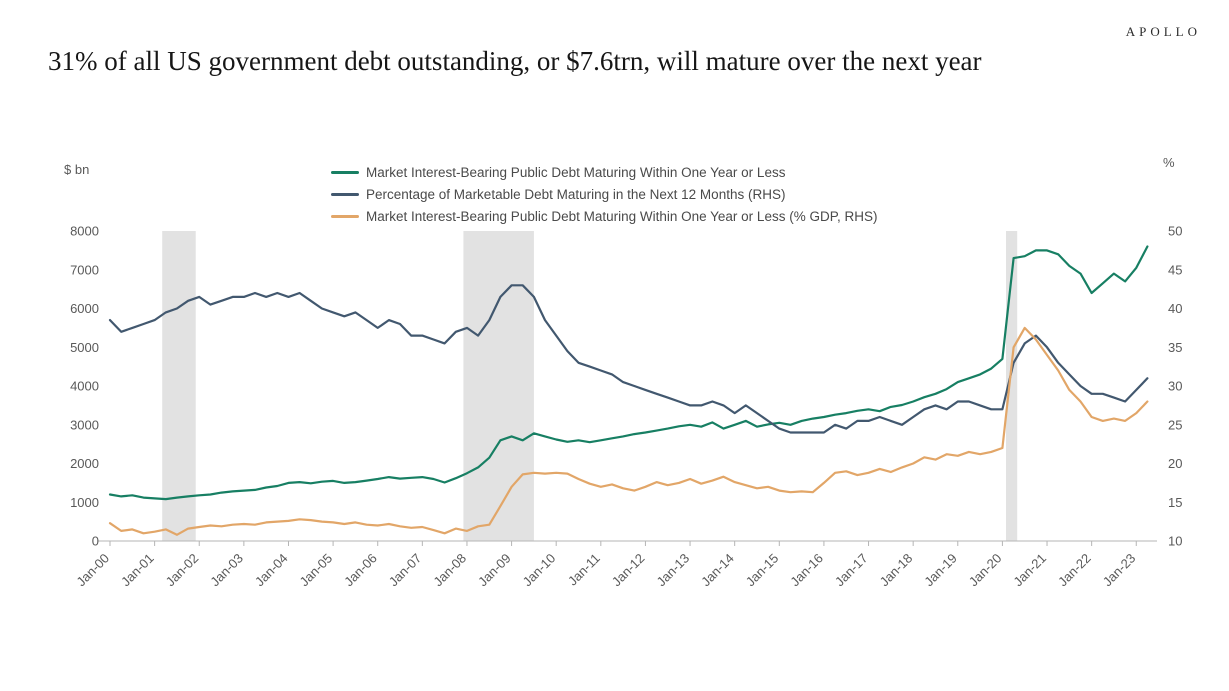 The image size is (1229, 691). I want to click on x-axis-tick-label: Jan-22, so click(1074, 570).